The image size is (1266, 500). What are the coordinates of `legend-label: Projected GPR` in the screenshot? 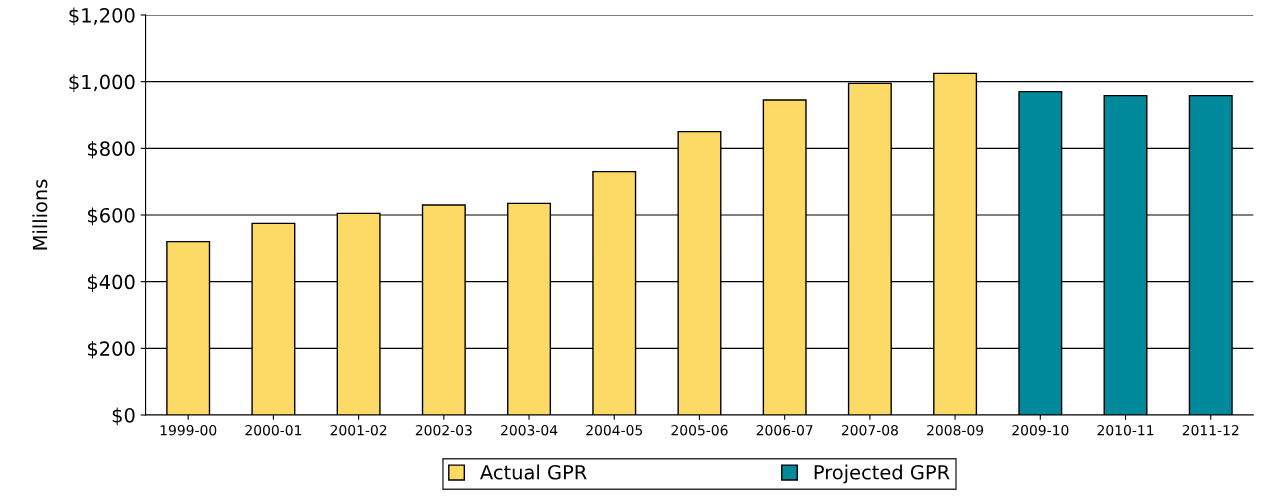 It's located at (882, 474).